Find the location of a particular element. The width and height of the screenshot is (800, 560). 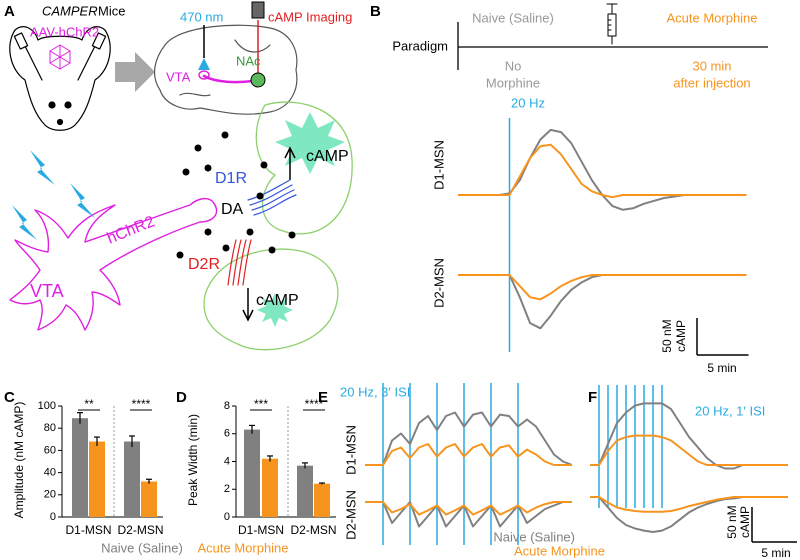

vta-label: VTA is located at coordinates (47, 291).